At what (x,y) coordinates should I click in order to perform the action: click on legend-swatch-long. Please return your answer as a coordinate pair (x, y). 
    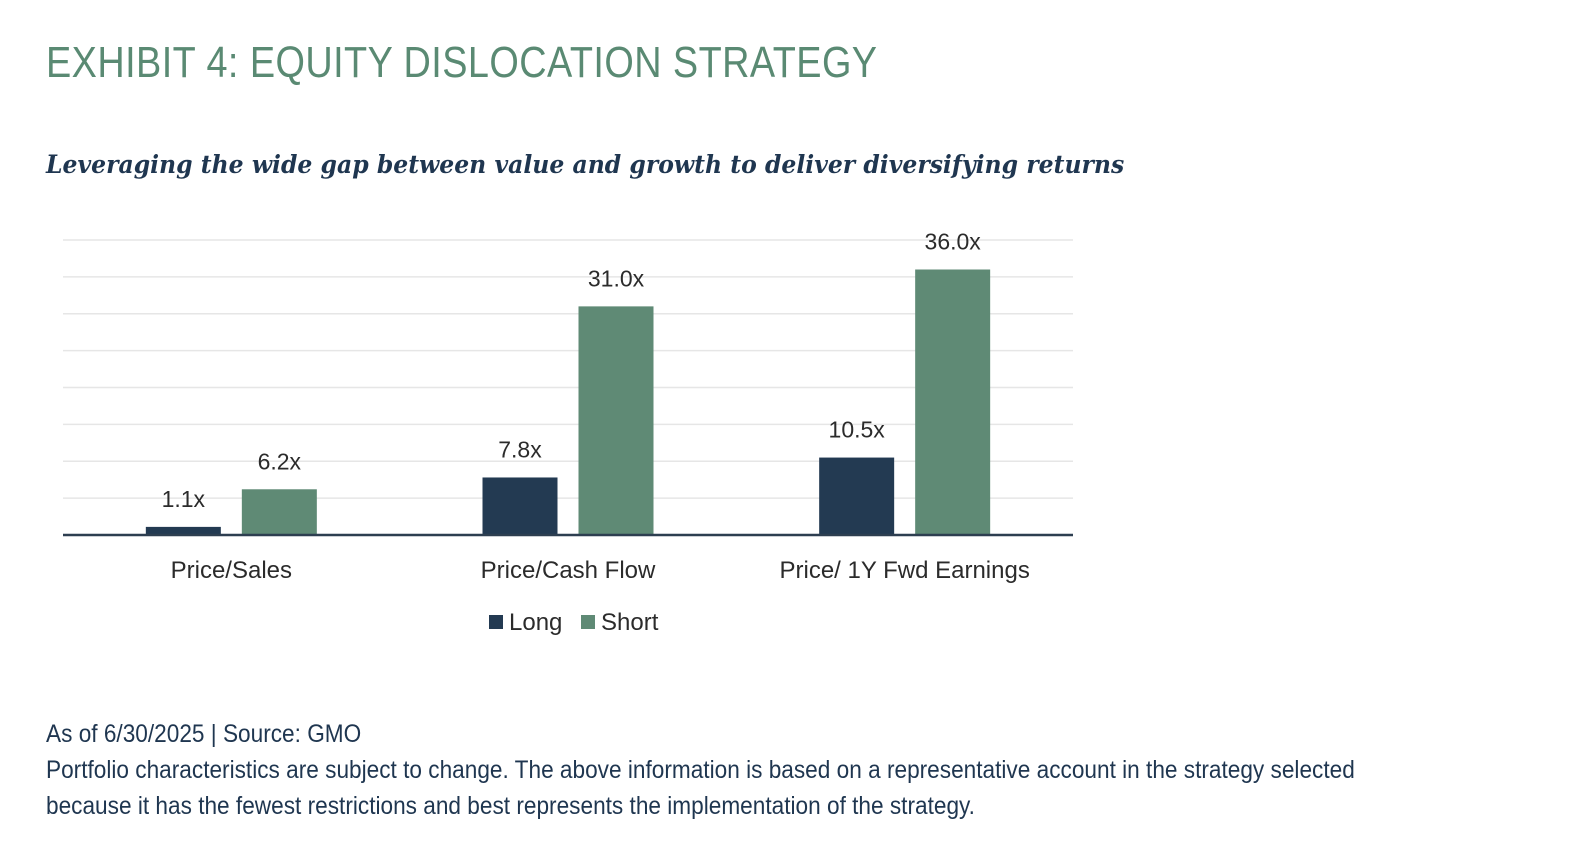
    Looking at the image, I should click on (496, 622).